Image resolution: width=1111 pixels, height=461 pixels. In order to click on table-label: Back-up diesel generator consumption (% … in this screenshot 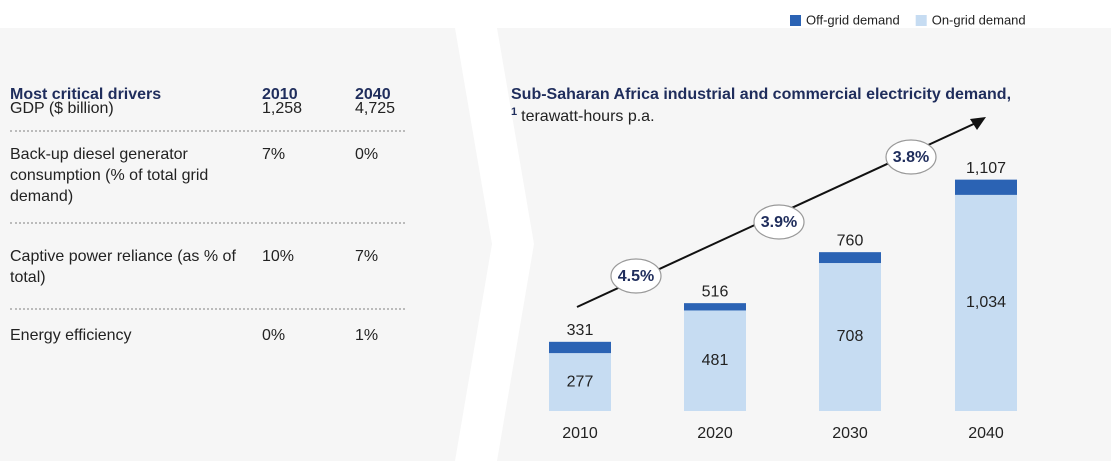, I will do `click(109, 175)`.